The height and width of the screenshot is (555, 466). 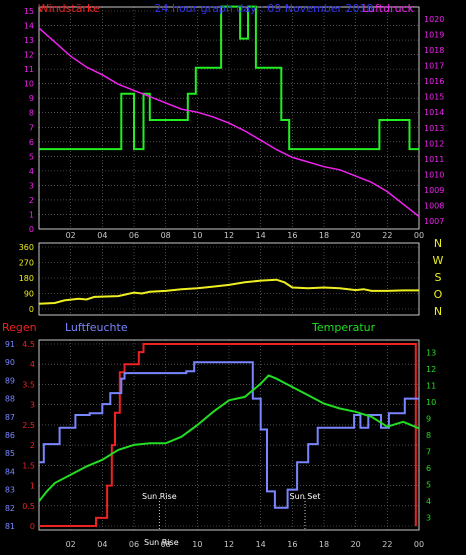 I want to click on time-label: 12, so click(x=229, y=544).